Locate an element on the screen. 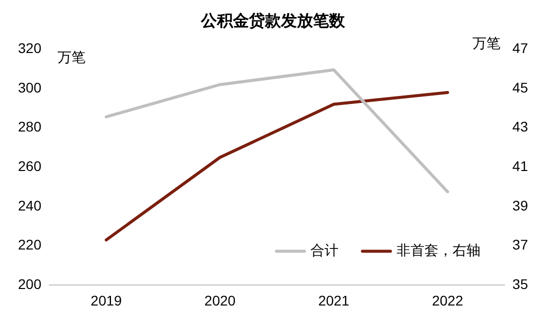  y-tick-label: 260 is located at coordinates (30, 166).